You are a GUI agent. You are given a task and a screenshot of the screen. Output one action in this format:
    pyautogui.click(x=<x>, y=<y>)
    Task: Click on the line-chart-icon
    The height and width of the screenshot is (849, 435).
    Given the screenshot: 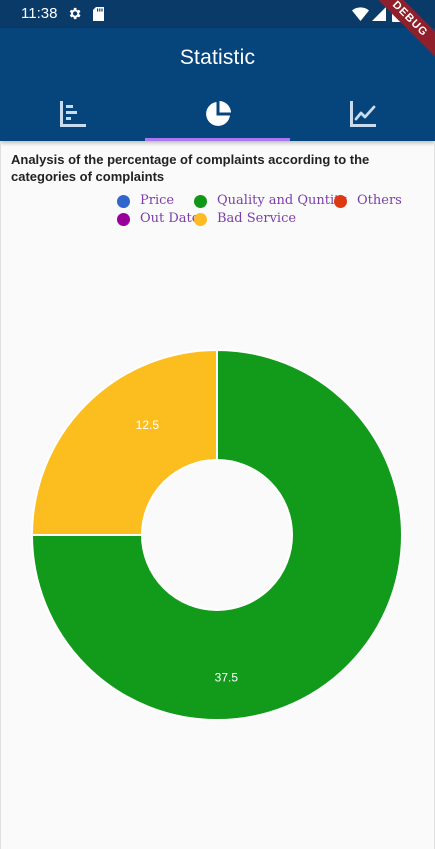 What is the action you would take?
    pyautogui.click(x=363, y=114)
    